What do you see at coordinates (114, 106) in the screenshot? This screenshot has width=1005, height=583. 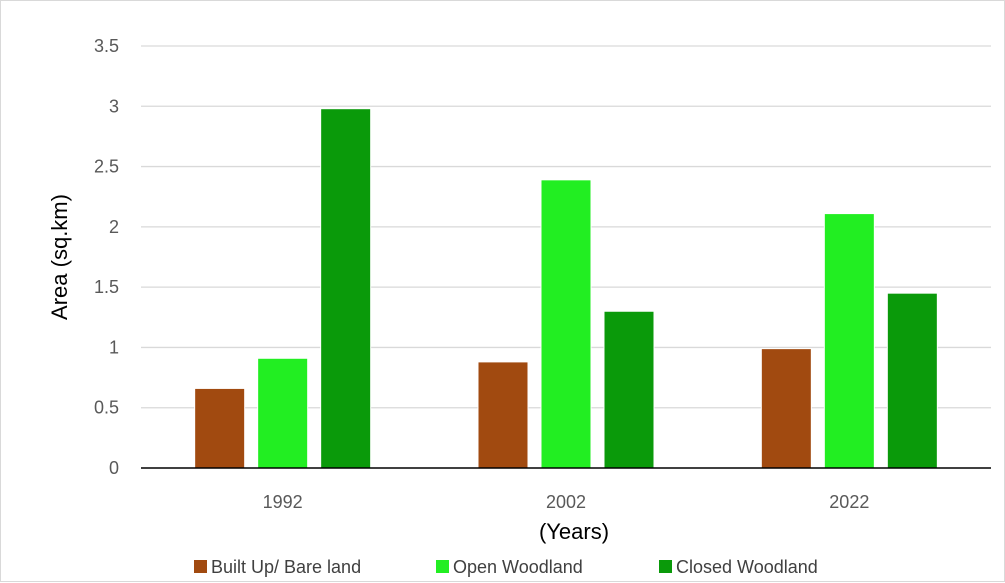 I see `y-tick-label: 3` at bounding box center [114, 106].